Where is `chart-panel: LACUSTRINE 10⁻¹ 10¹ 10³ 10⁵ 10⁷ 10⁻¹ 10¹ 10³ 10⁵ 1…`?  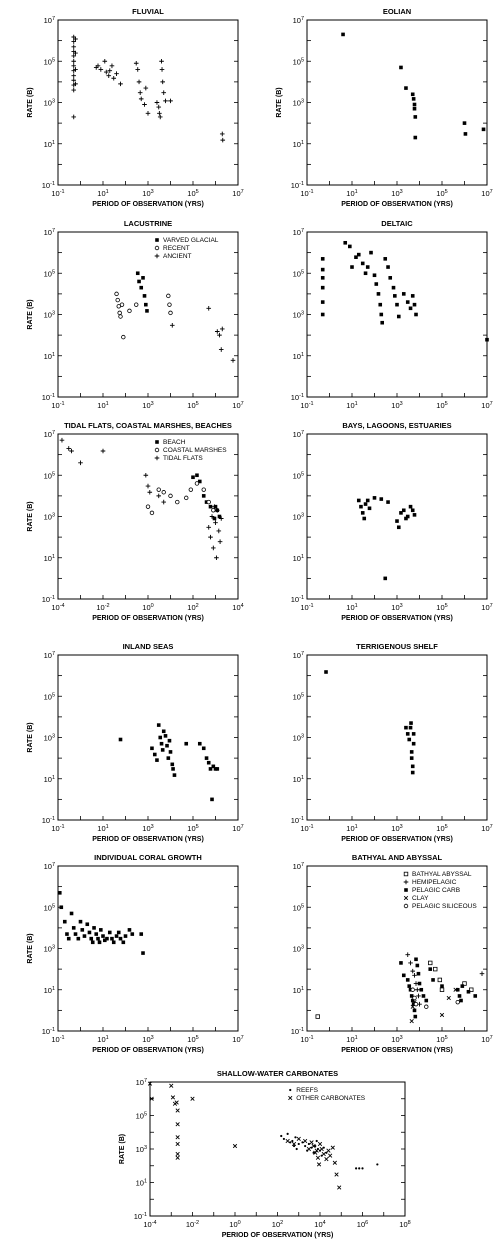 chart-panel: LACUSTRINE 10⁻¹ 10¹ 10³ 10⁵ 10⁷ 10⁻¹ 10¹ 10³ 10⁵ 1… is located at coordinates (135, 314).